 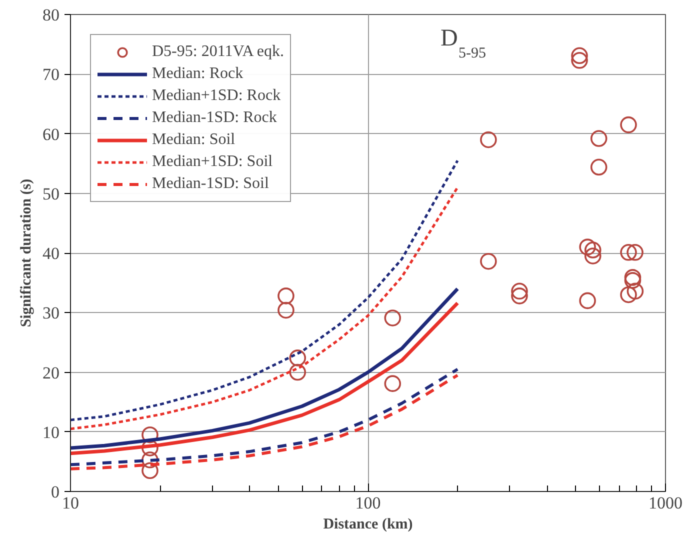 I want to click on y-tick-label: 20, so click(x=51, y=372).